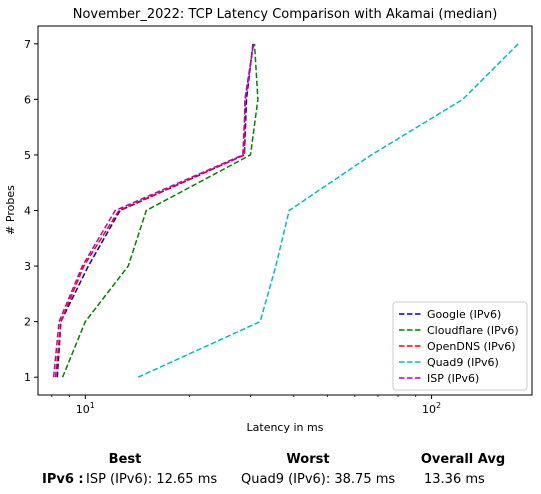  I want to click on y-tick-label-1: 2, so click(27, 322).